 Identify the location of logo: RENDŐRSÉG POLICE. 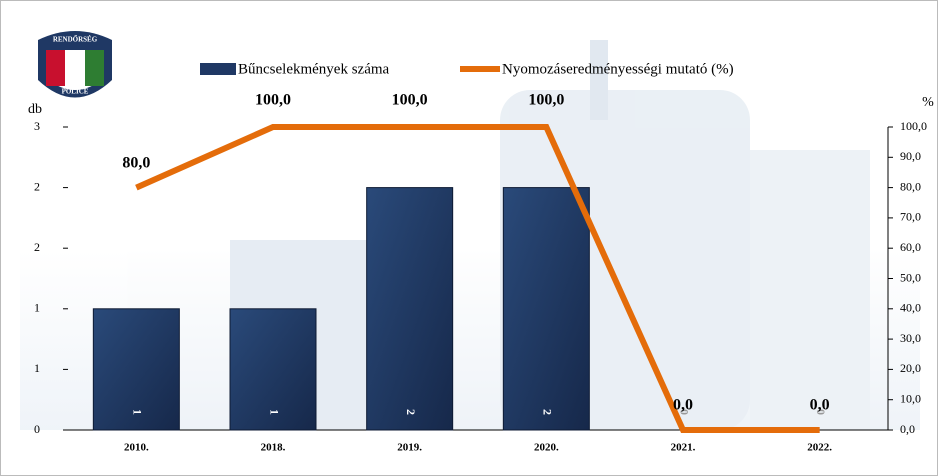
(75, 64).